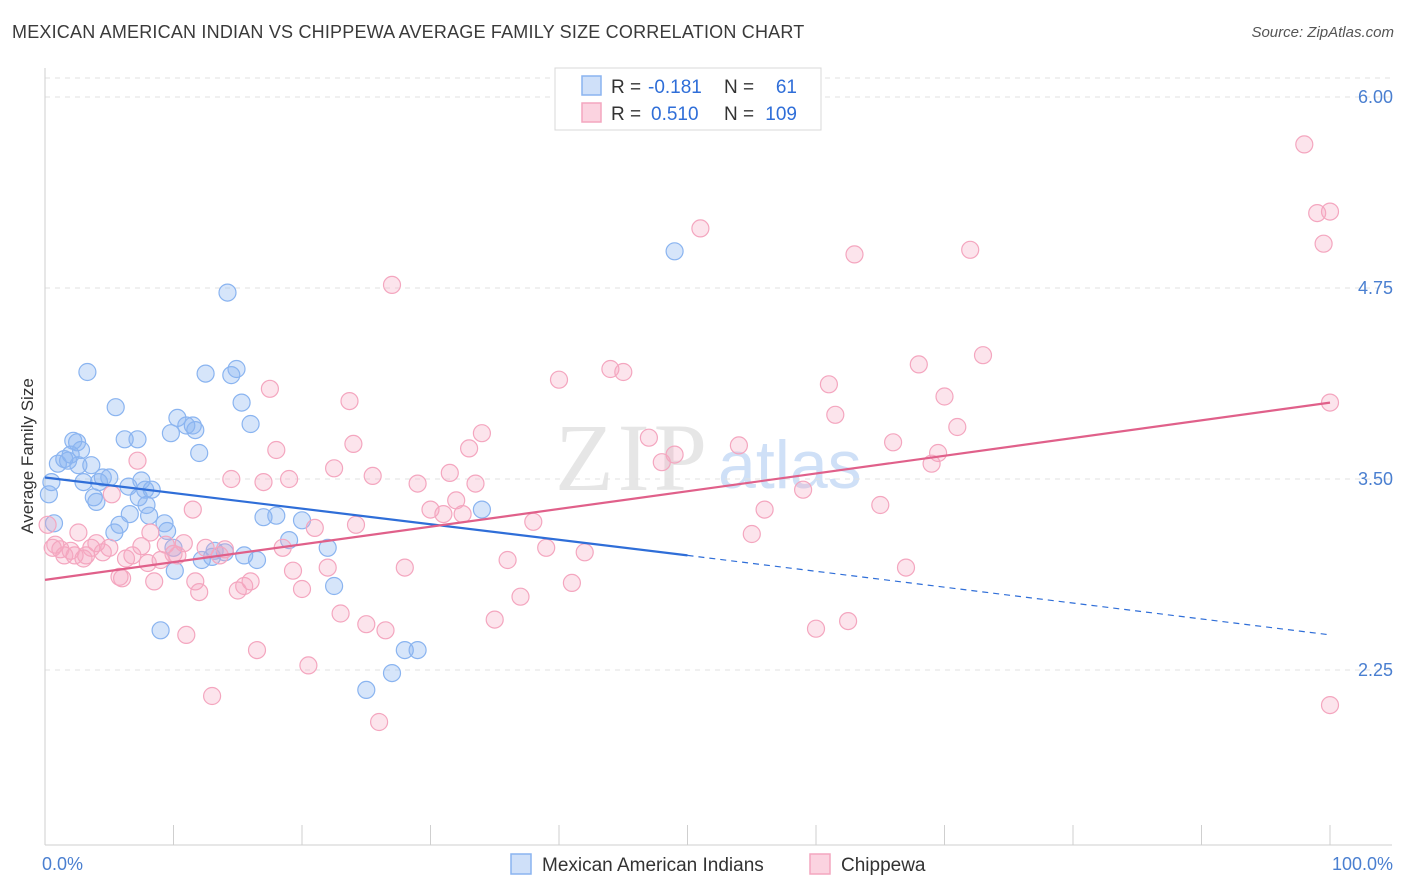  I want to click on legend-bottom-swatch-pink, so click(820, 864).